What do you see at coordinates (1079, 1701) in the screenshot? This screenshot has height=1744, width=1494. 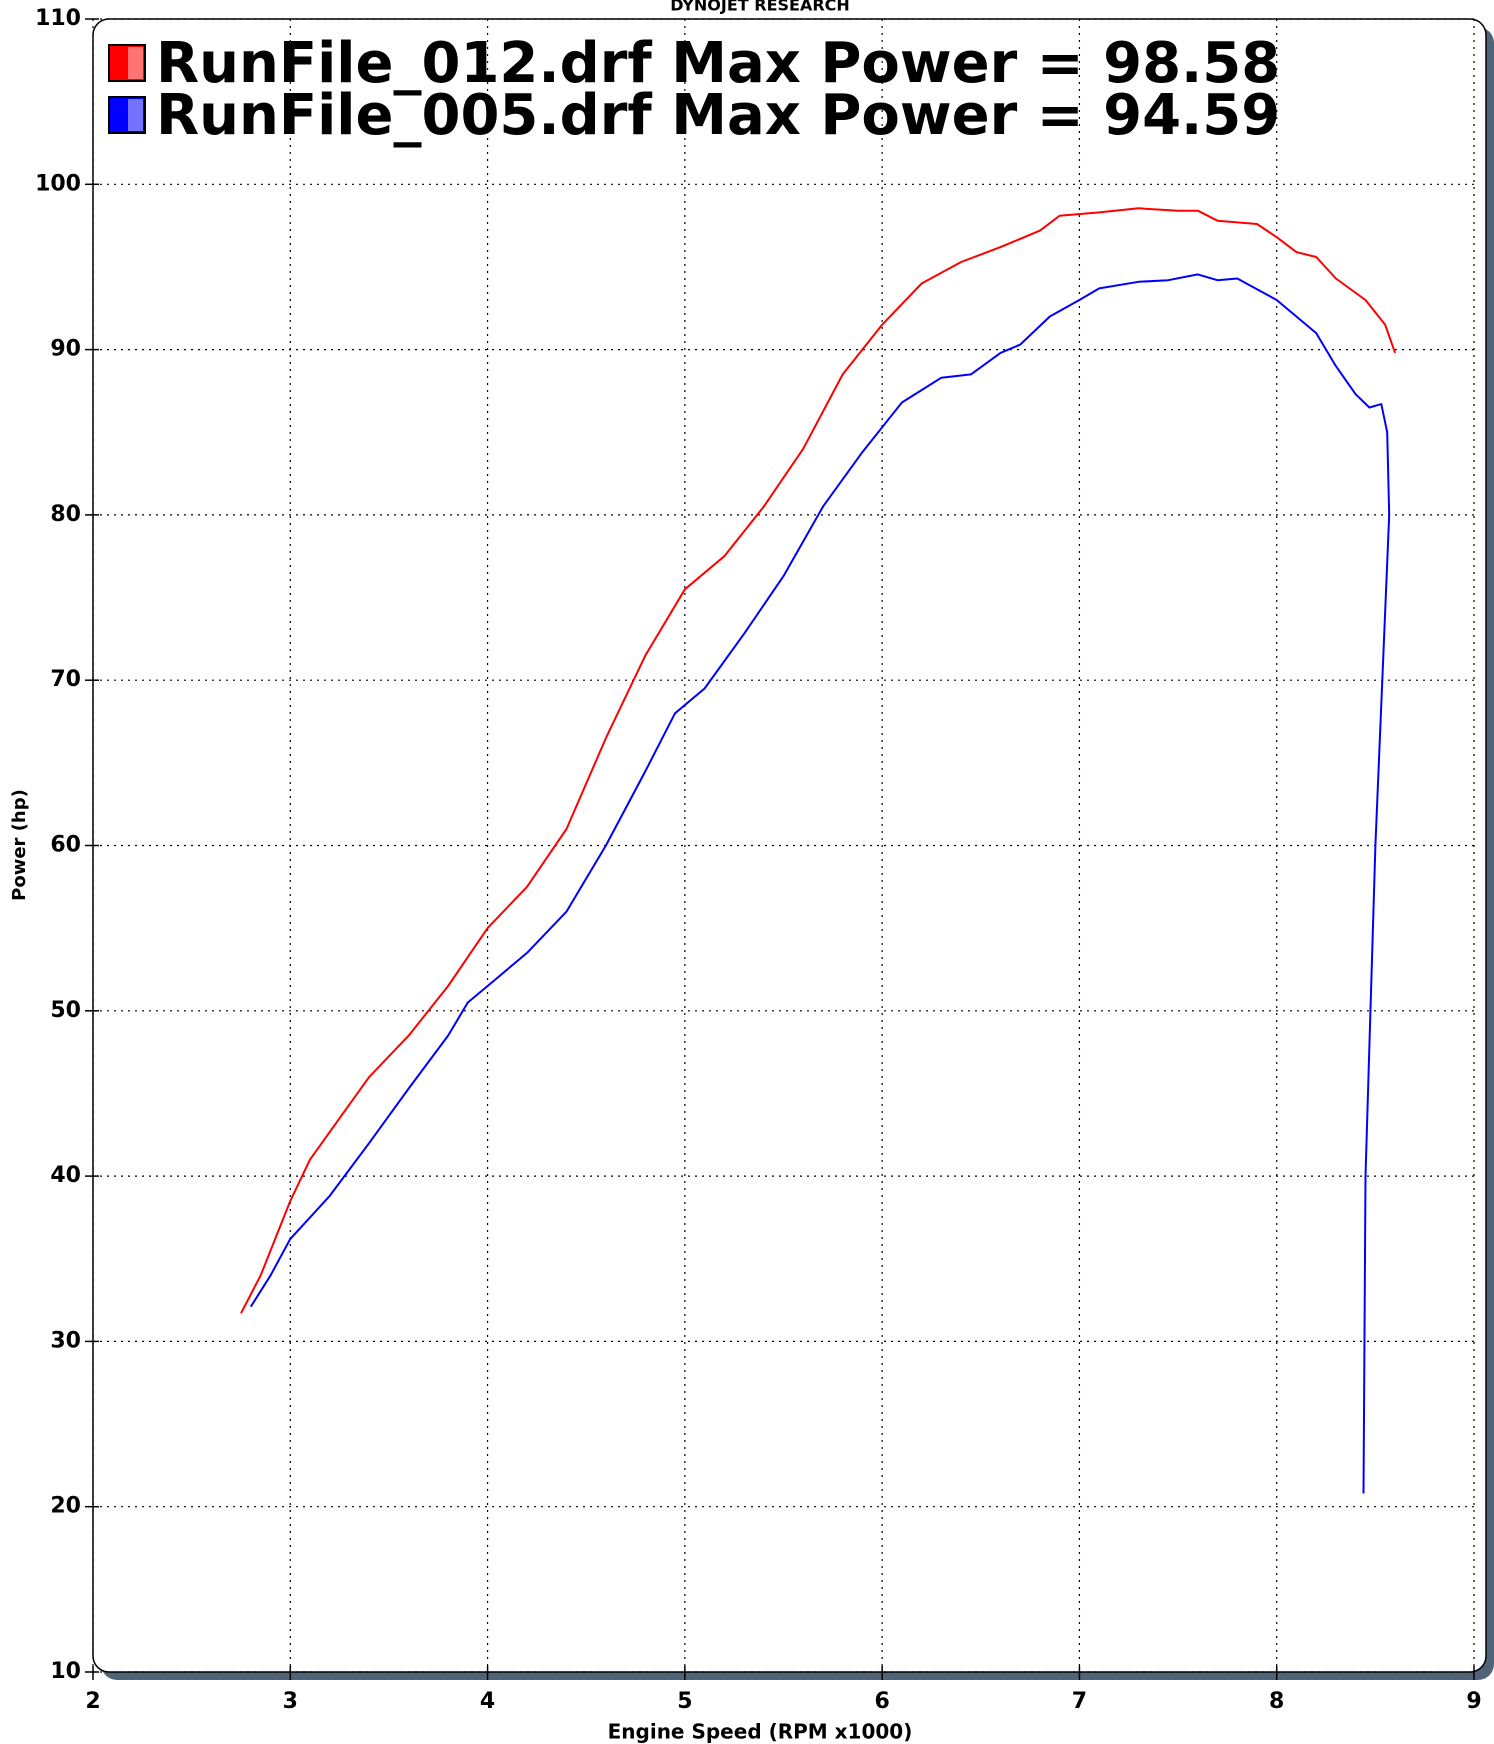 I see `x-tick-label: 7` at bounding box center [1079, 1701].